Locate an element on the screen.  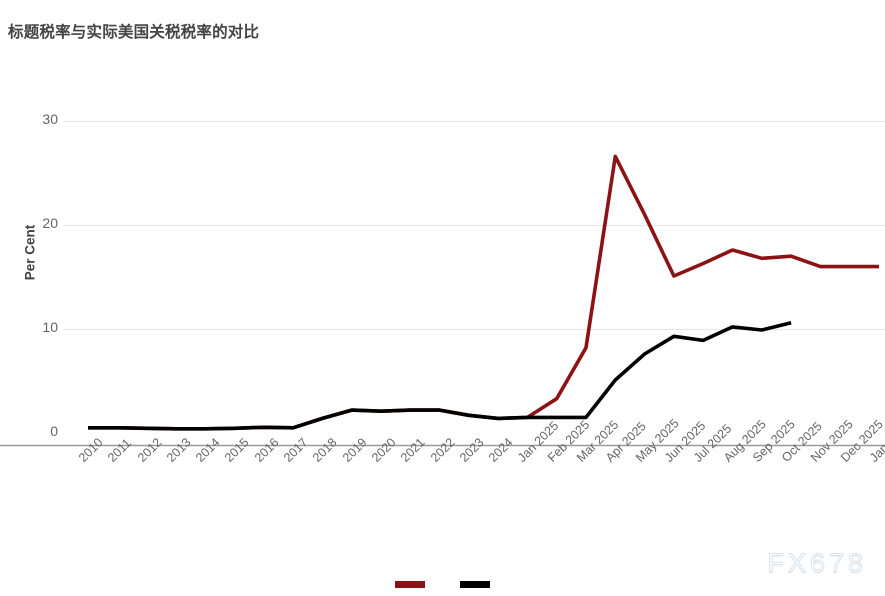
chart-title: 标题税率与实际美国关税税率的对比 is located at coordinates (134, 32).